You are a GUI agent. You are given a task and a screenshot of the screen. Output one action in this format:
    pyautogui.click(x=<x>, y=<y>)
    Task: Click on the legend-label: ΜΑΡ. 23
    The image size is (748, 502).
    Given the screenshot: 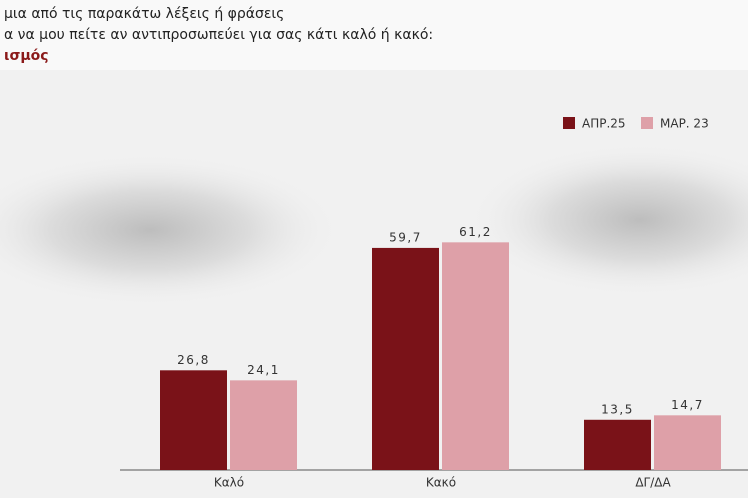 What is the action you would take?
    pyautogui.click(x=684, y=124)
    